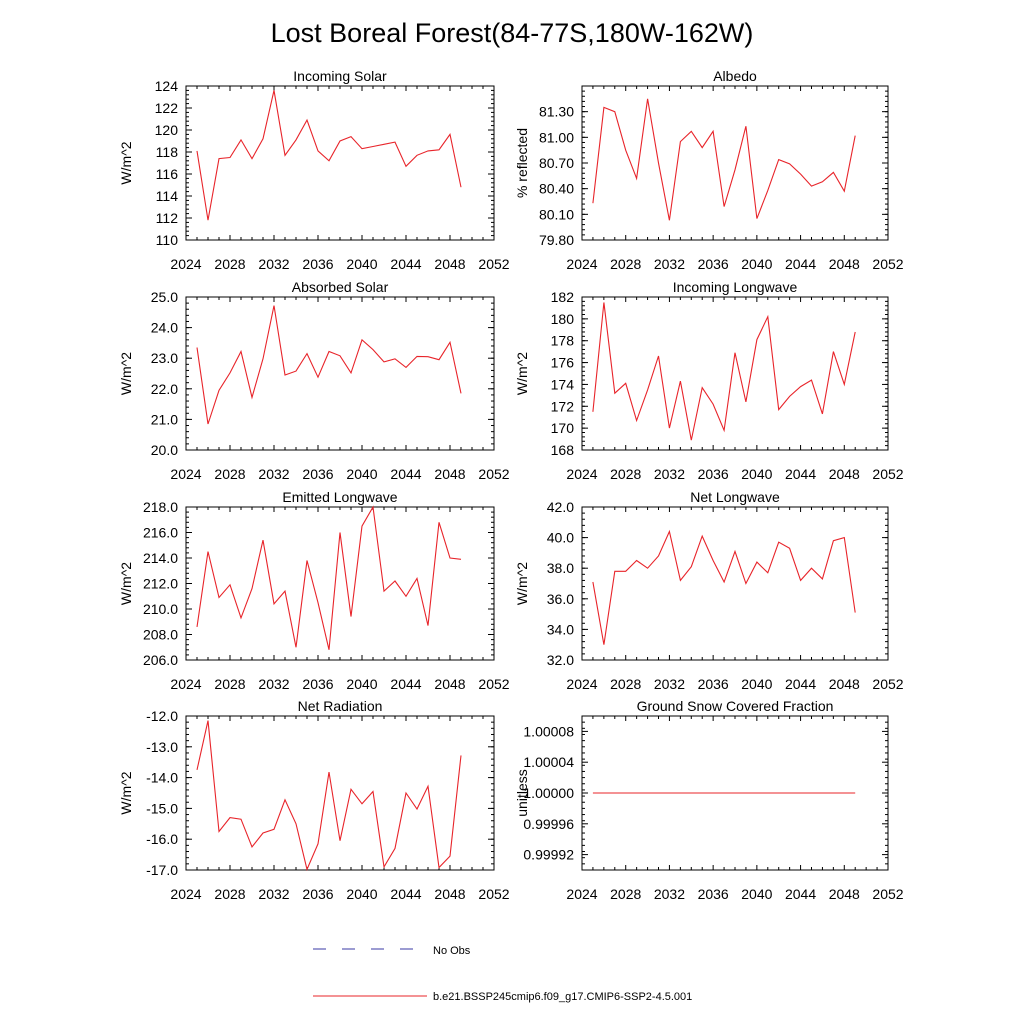 The width and height of the screenshot is (1024, 1024). What do you see at coordinates (162, 808) in the screenshot?
I see `y-tick-label: -15.0` at bounding box center [162, 808].